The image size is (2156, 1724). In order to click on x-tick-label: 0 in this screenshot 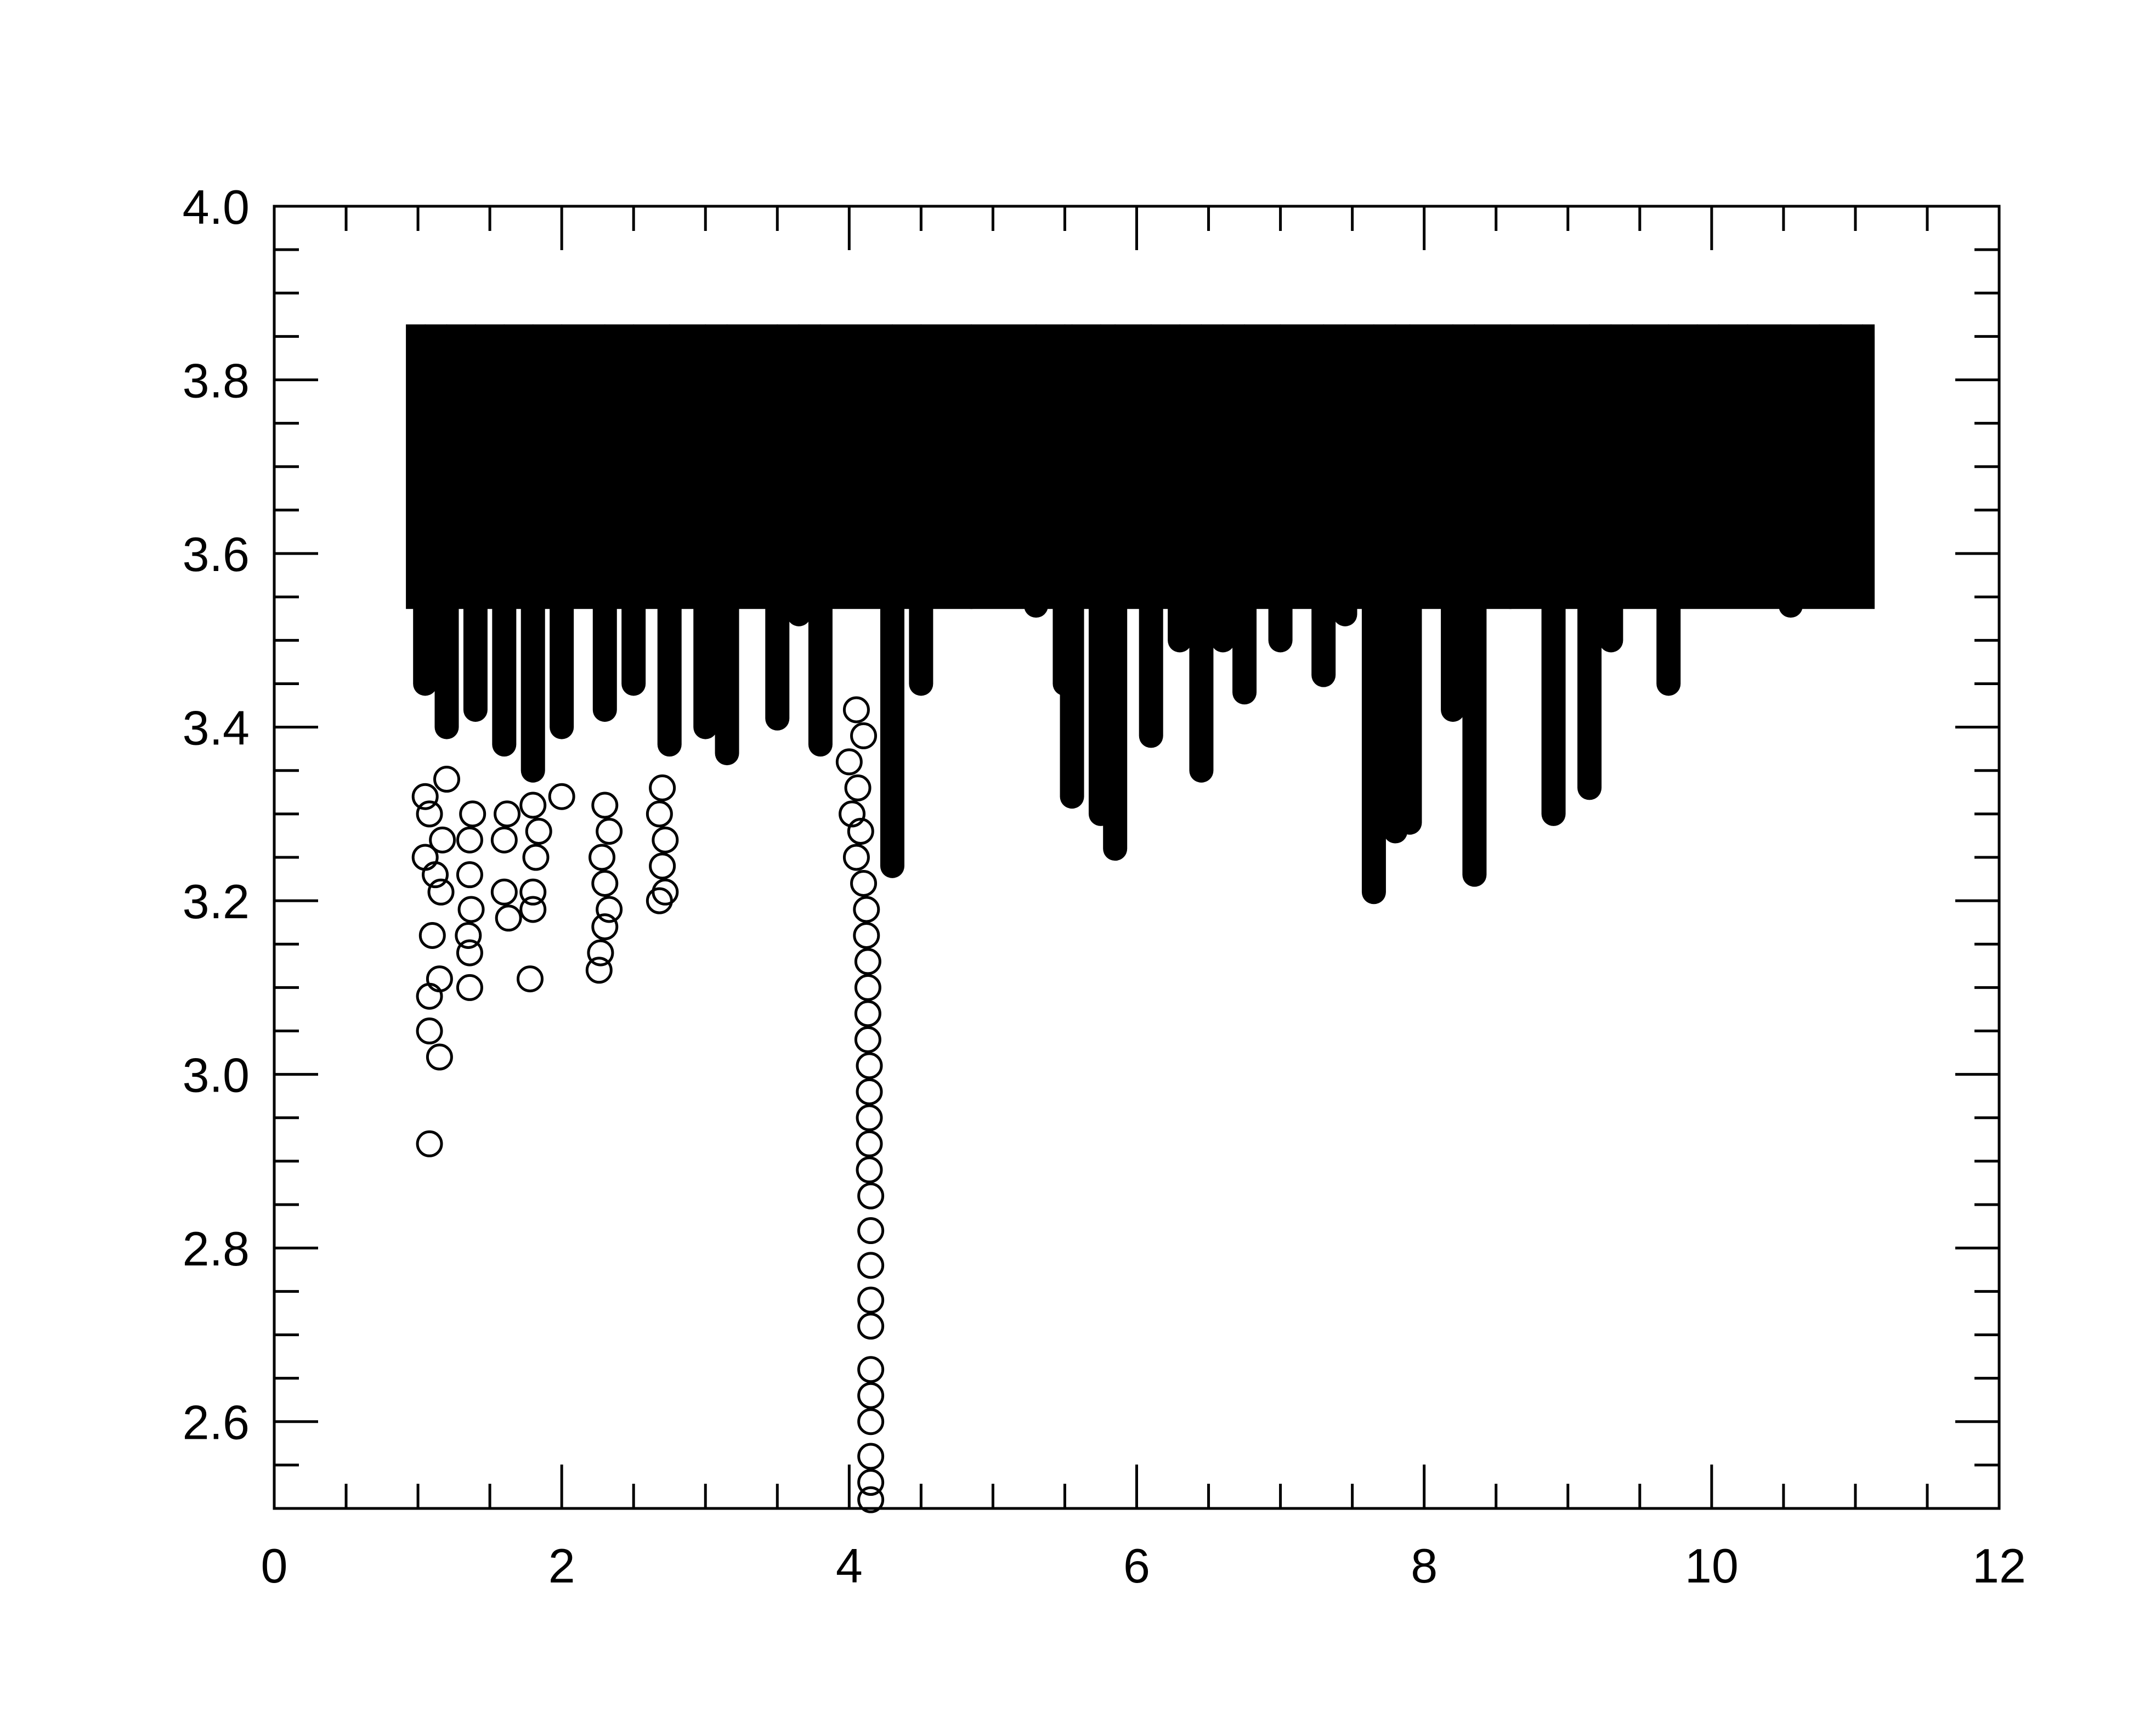, I will do `click(274, 1566)`.